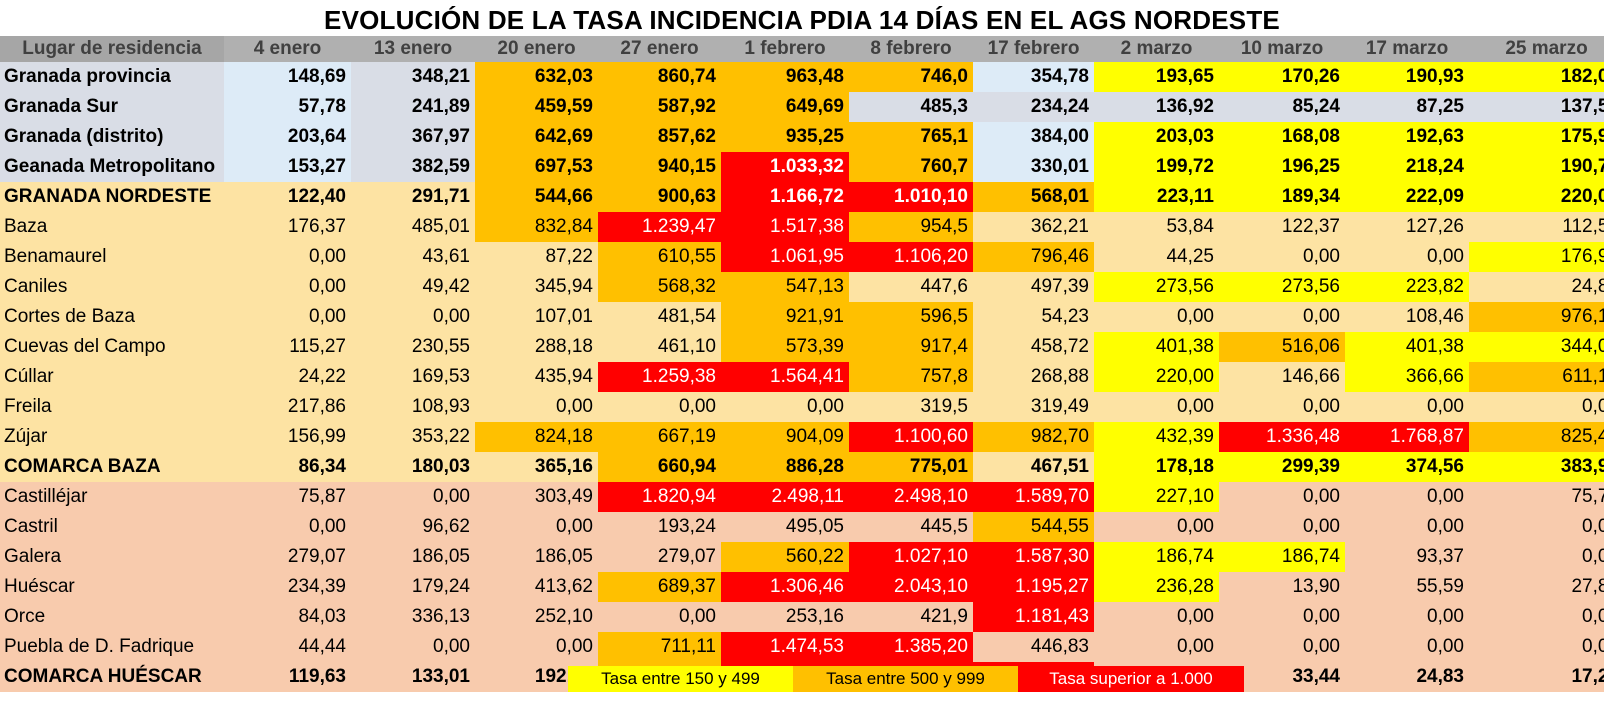  What do you see at coordinates (911, 437) in the screenshot?
I see `table-cell: 1.100,60` at bounding box center [911, 437].